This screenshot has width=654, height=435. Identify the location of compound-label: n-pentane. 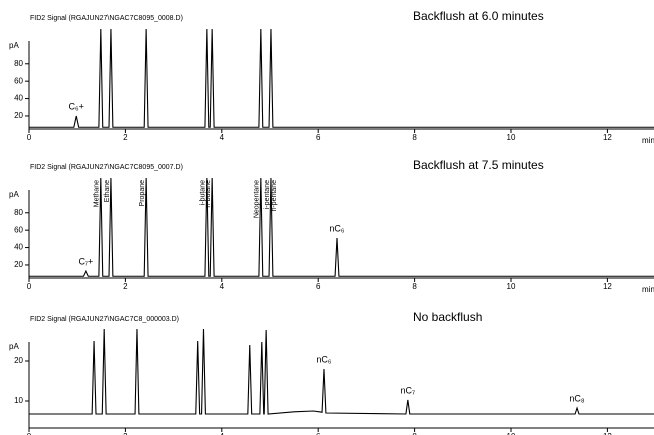
(274, 196).